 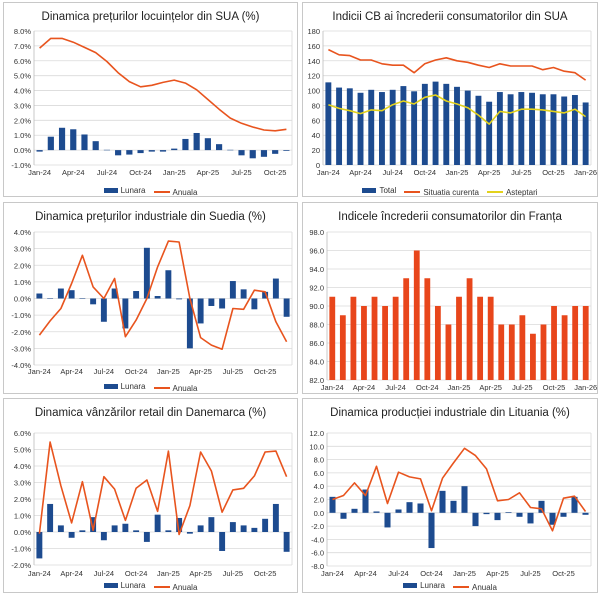 I want to click on y-tick-label: -3.0%, so click(x=21, y=348).